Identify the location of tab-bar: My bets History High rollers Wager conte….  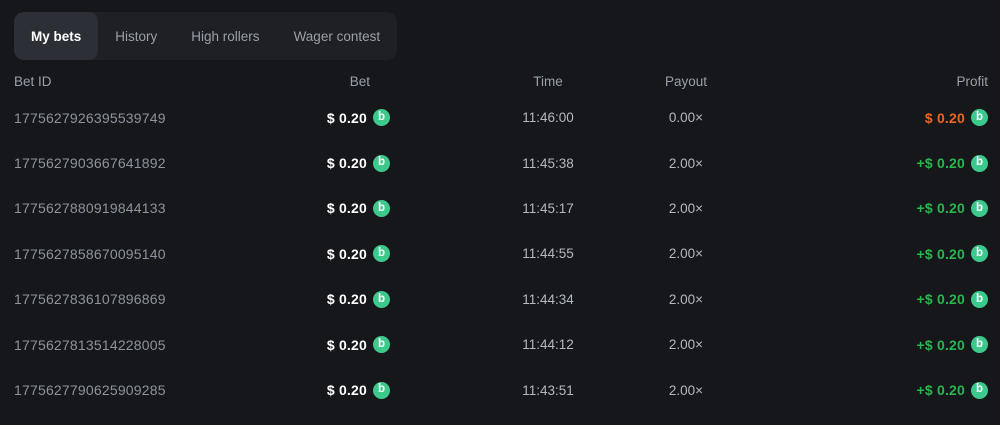
(206, 36).